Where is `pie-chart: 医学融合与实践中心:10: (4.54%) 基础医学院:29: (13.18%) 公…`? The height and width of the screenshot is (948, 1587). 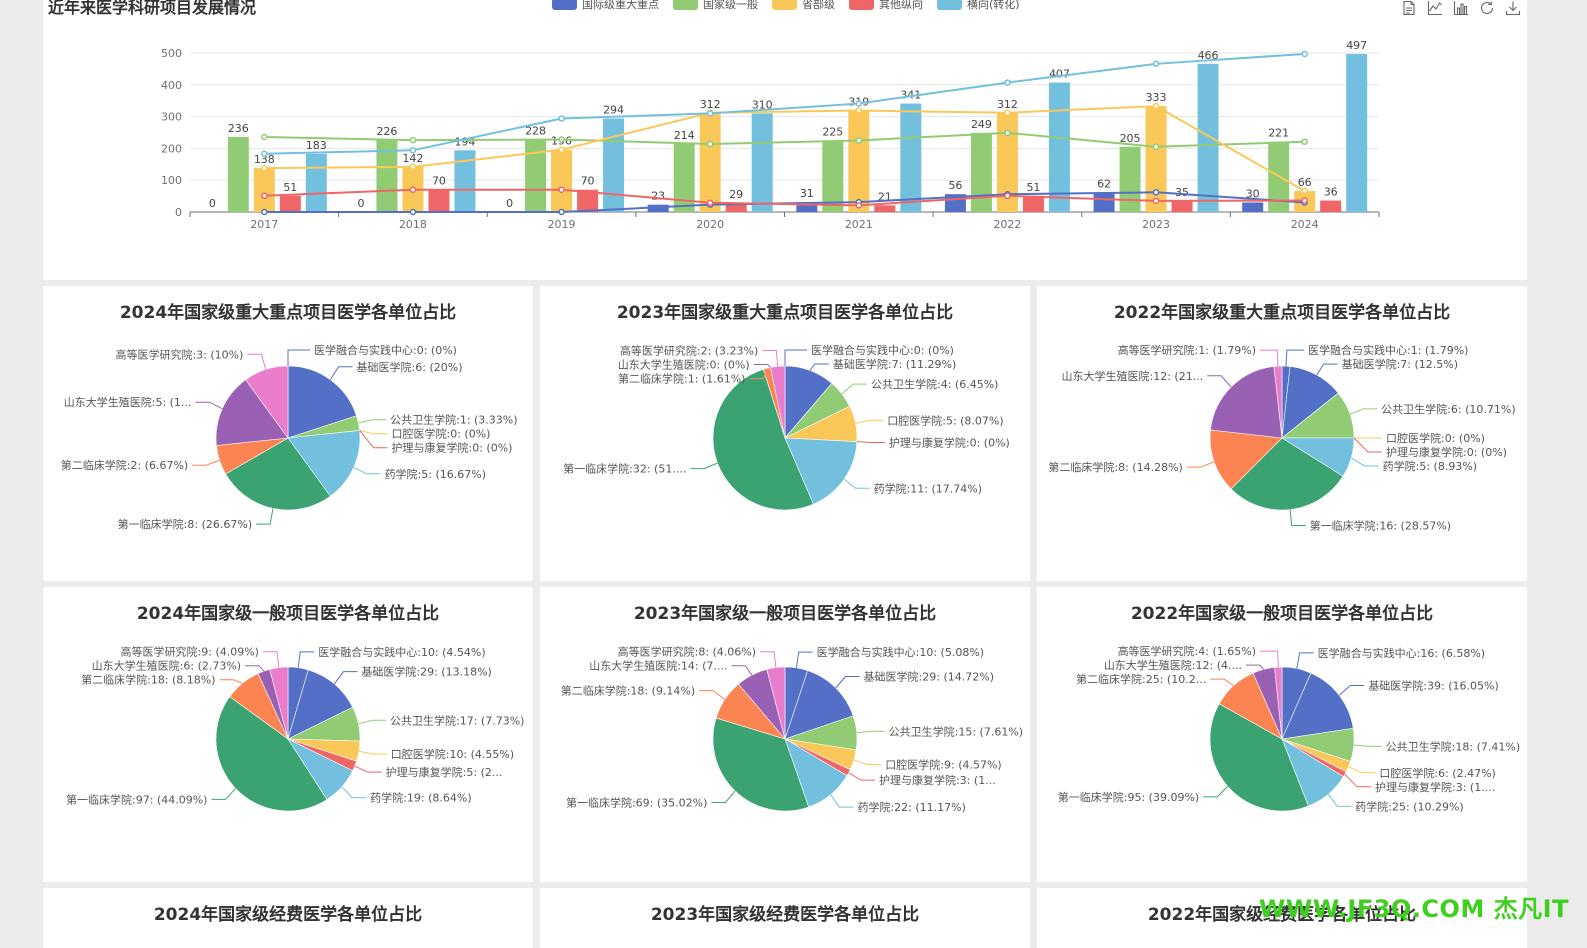 pie-chart: 医学融合与实践中心:10: (4.54%) 基础医学院:29: (13.18%) 公… is located at coordinates (295, 728).